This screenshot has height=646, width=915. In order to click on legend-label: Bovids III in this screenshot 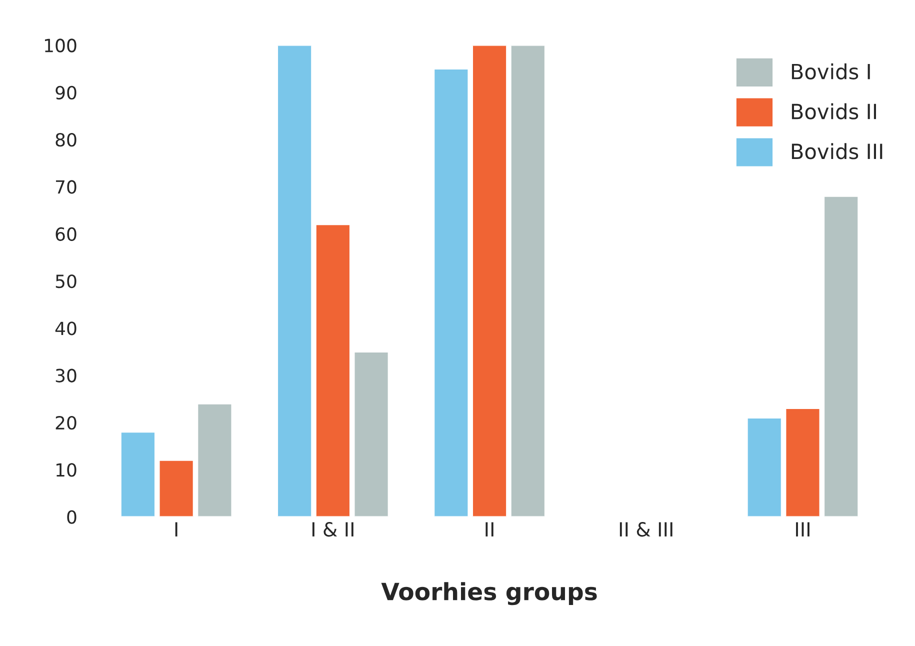, I will do `click(837, 151)`.